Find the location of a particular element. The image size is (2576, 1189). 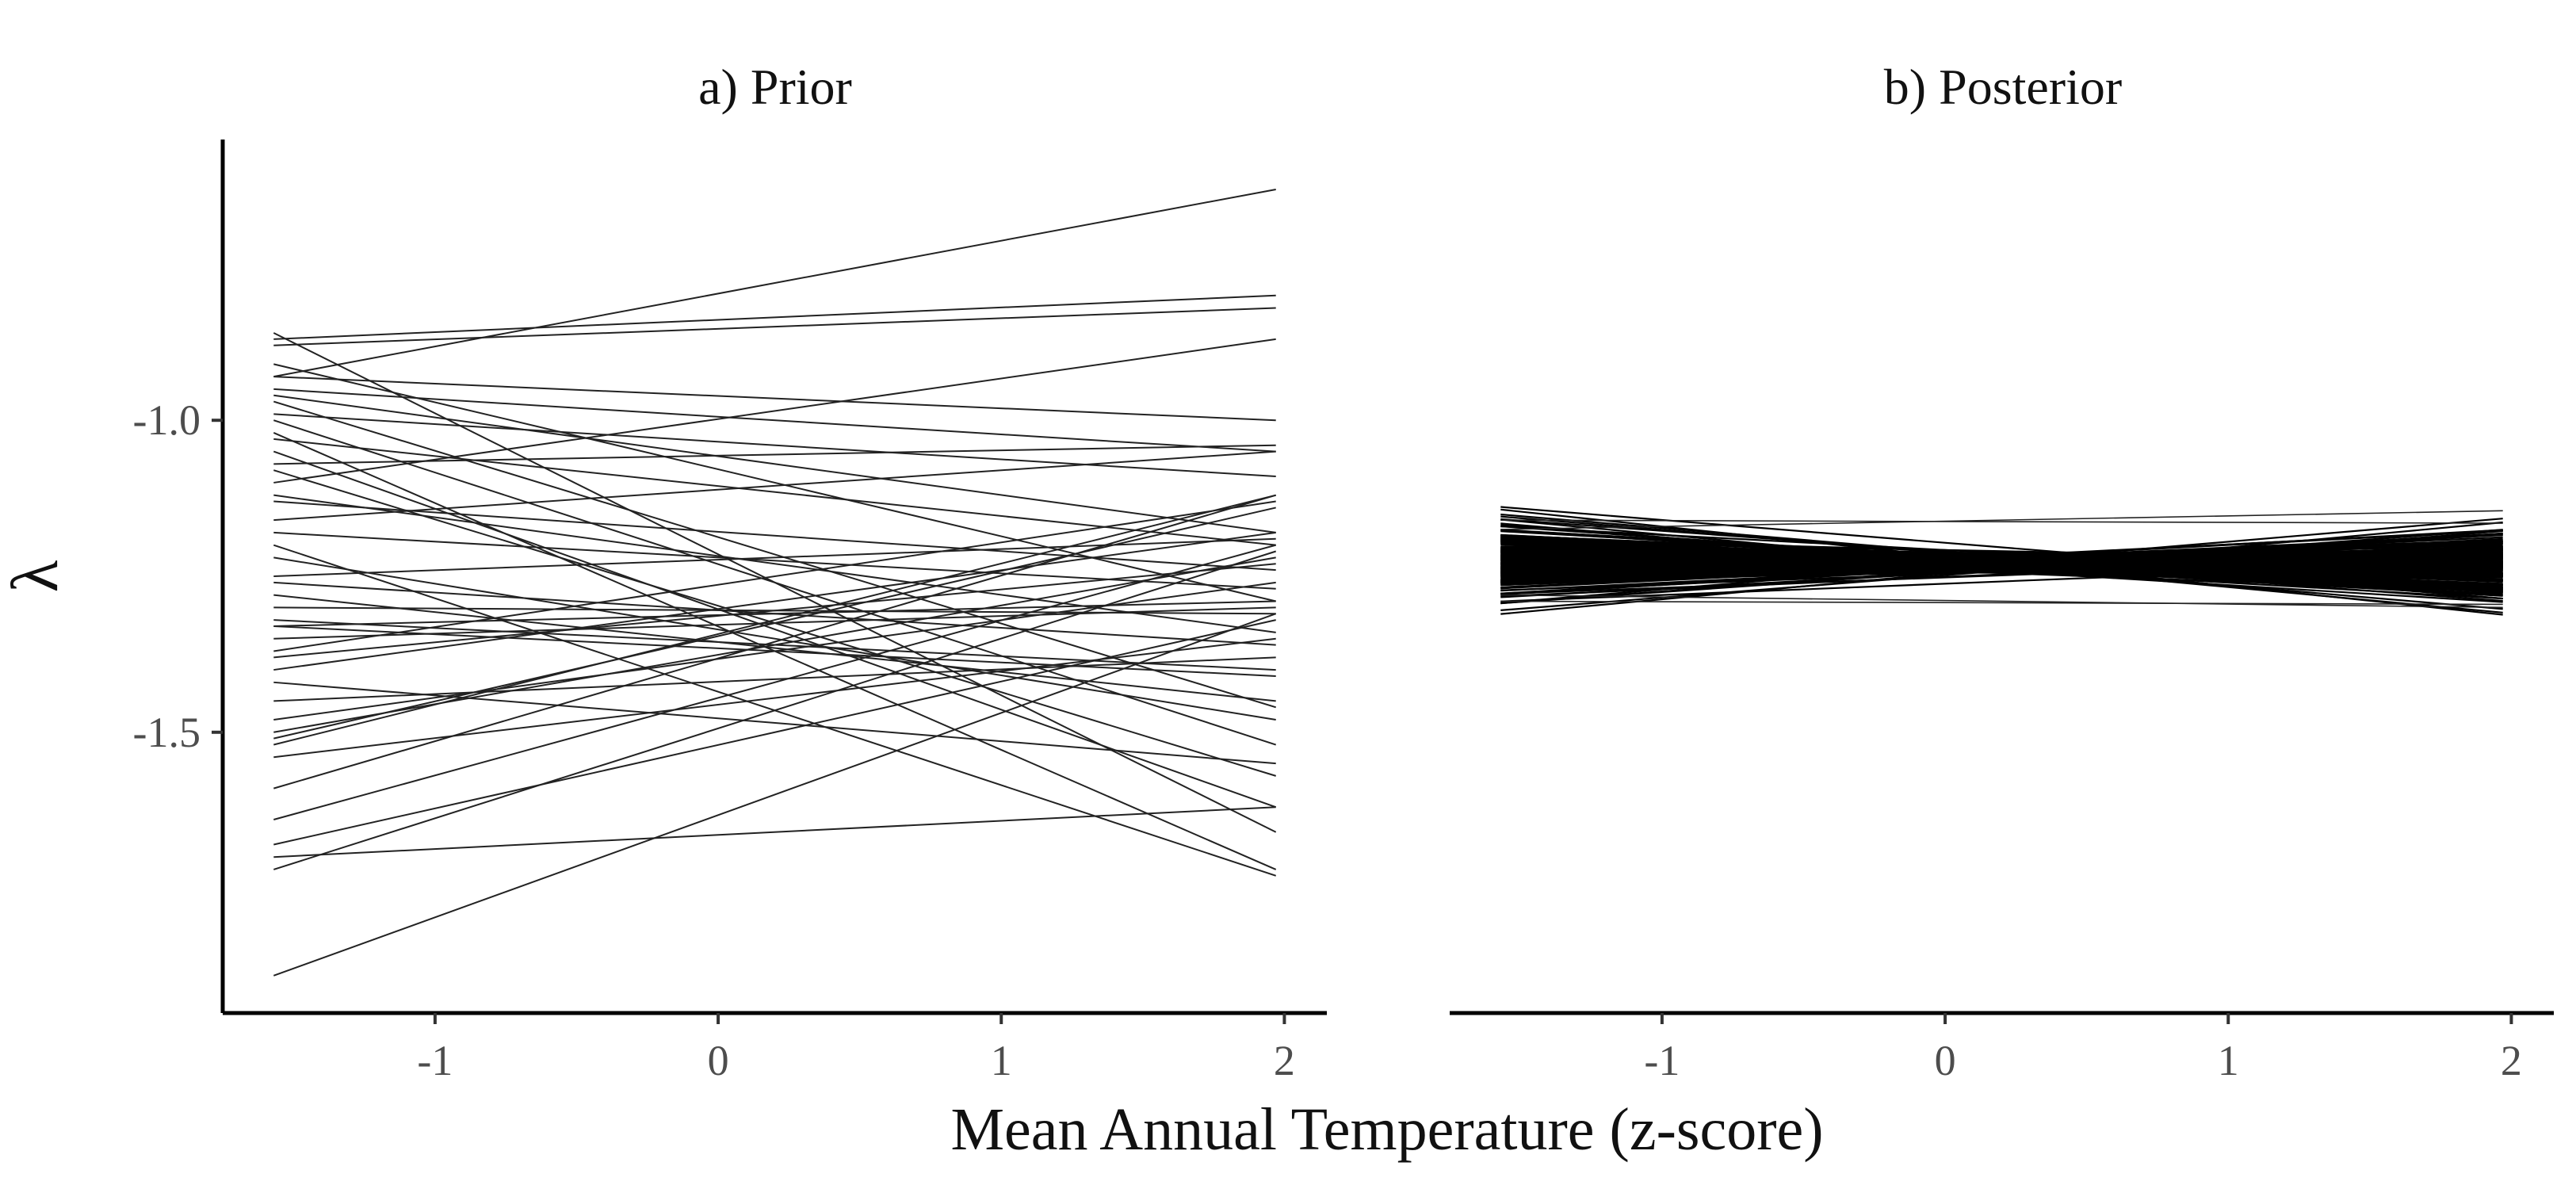

x-tick-label-posterior-1: 0 is located at coordinates (1945, 1060).